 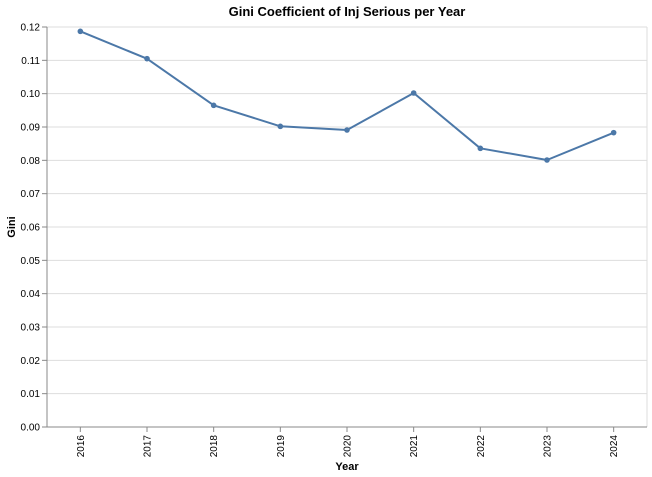 What do you see at coordinates (31, 28) in the screenshot?
I see `y-tick-label: 0.12` at bounding box center [31, 28].